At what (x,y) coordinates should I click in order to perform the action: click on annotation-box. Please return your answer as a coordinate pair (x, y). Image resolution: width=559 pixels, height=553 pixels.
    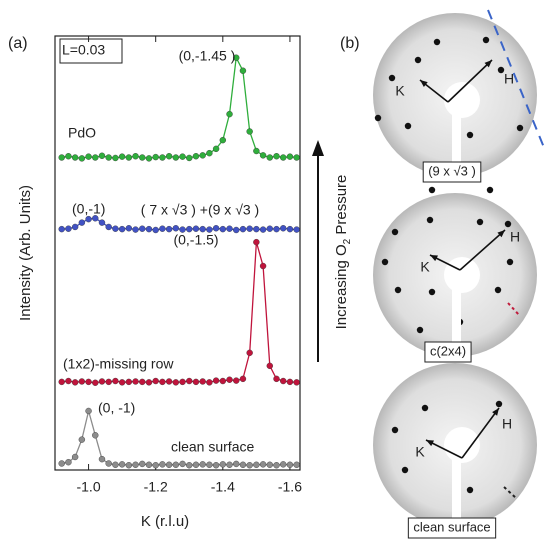
    Looking at the image, I should click on (91, 51).